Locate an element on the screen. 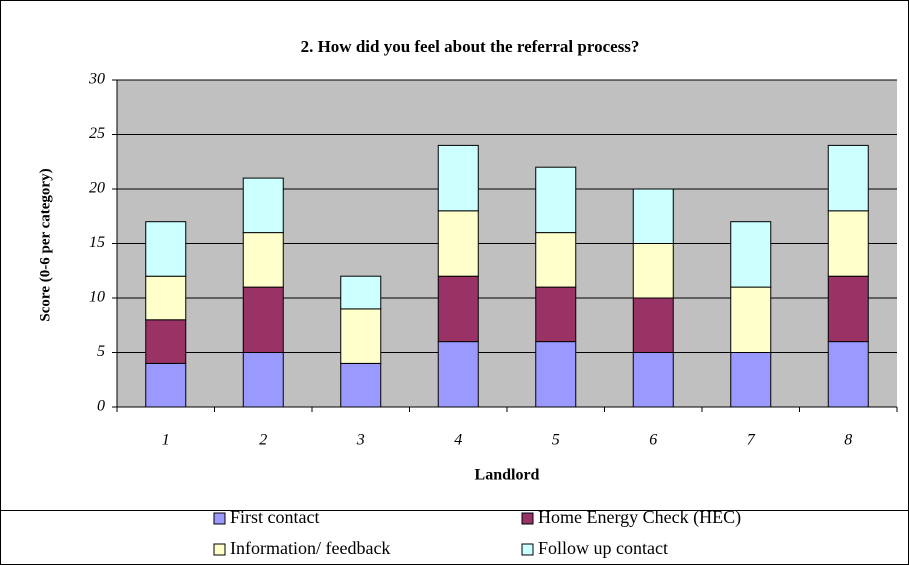  y-tick-label: 5 is located at coordinates (101, 351).